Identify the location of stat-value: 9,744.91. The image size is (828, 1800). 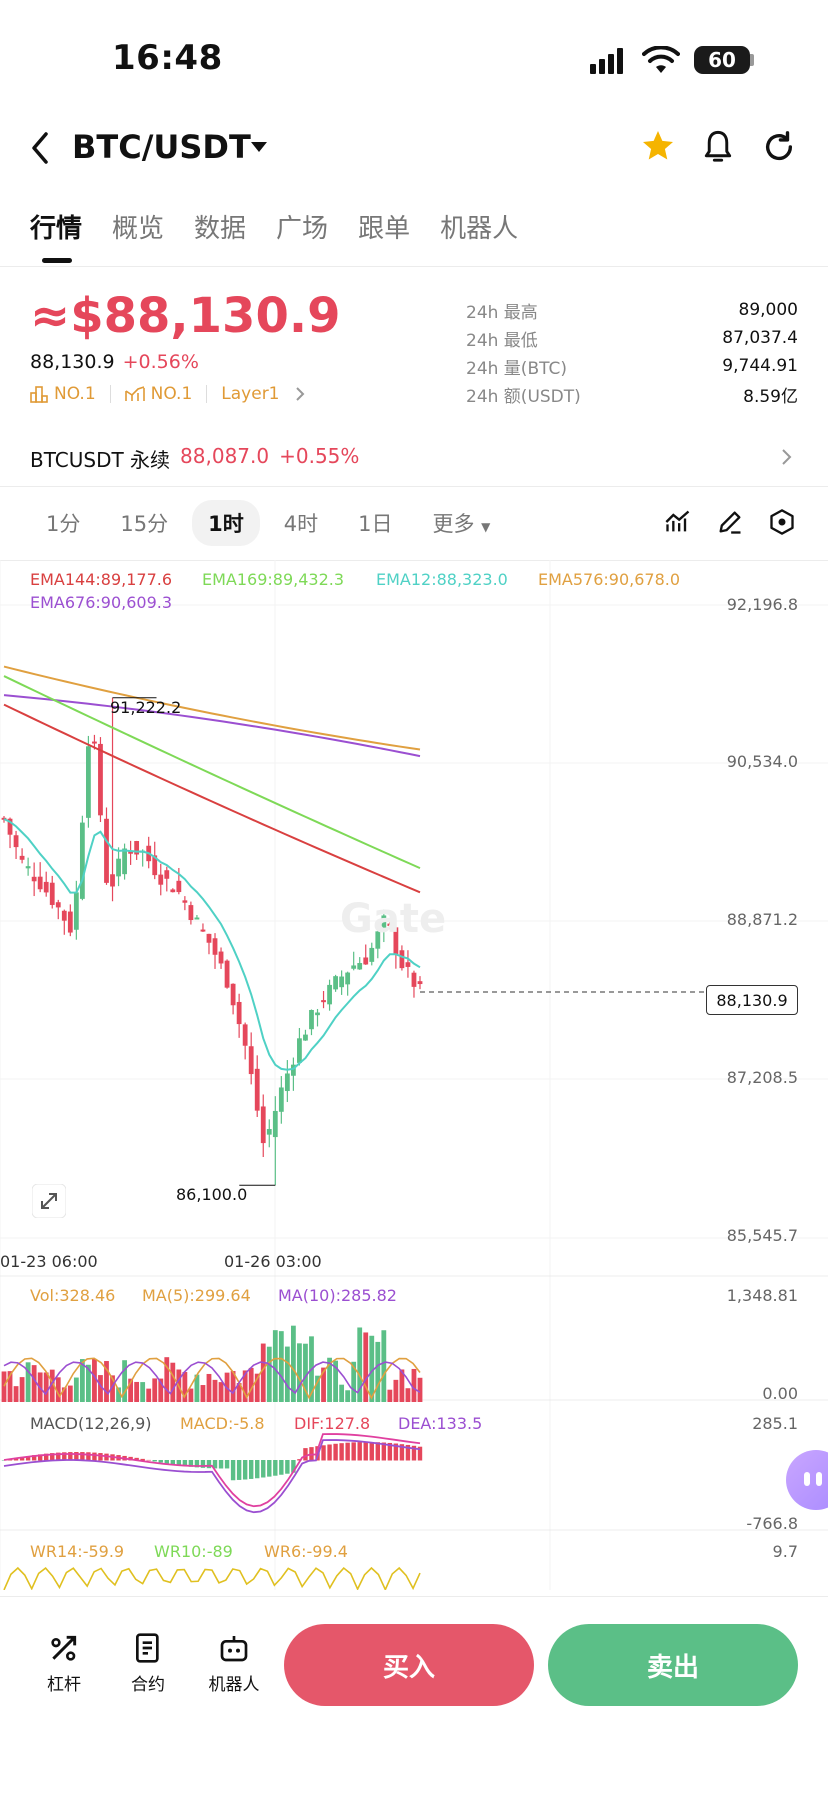
(760, 366).